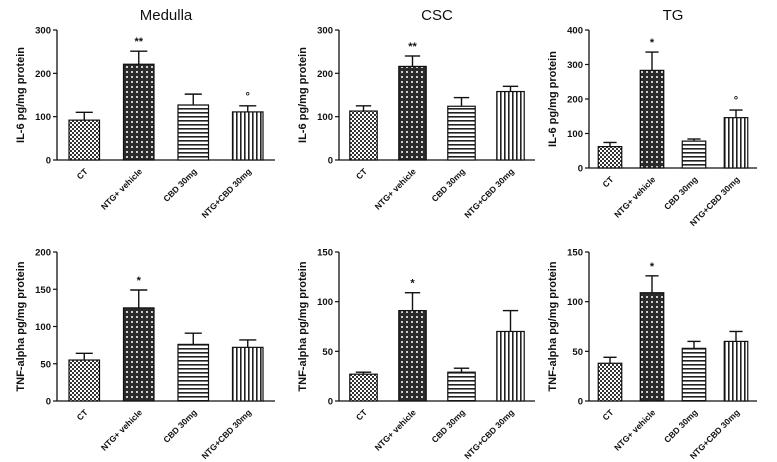 The width and height of the screenshot is (777, 462). What do you see at coordinates (575, 31) in the screenshot?
I see `y-tick-label: 400` at bounding box center [575, 31].